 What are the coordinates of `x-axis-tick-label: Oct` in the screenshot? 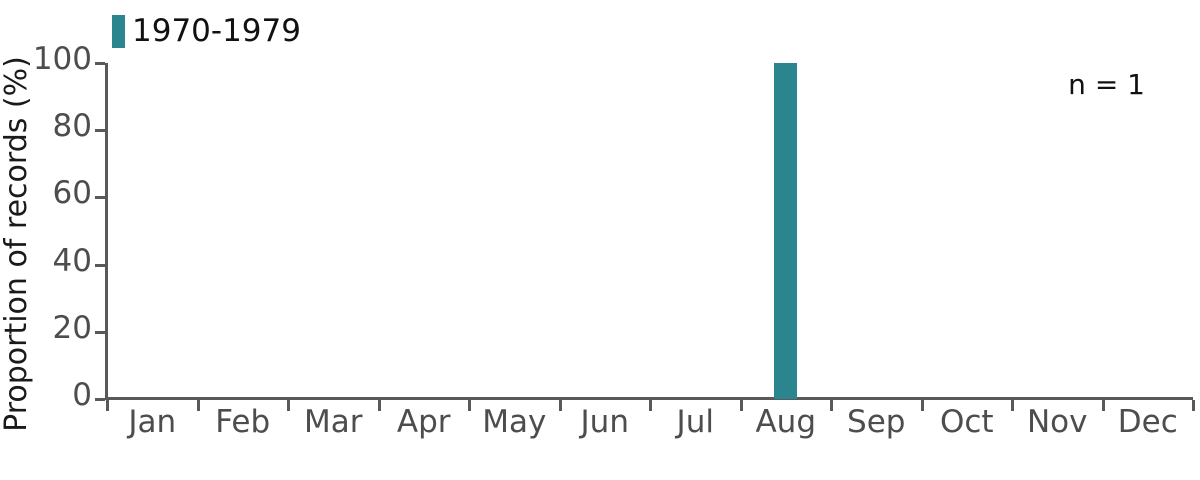 It's located at (966, 422).